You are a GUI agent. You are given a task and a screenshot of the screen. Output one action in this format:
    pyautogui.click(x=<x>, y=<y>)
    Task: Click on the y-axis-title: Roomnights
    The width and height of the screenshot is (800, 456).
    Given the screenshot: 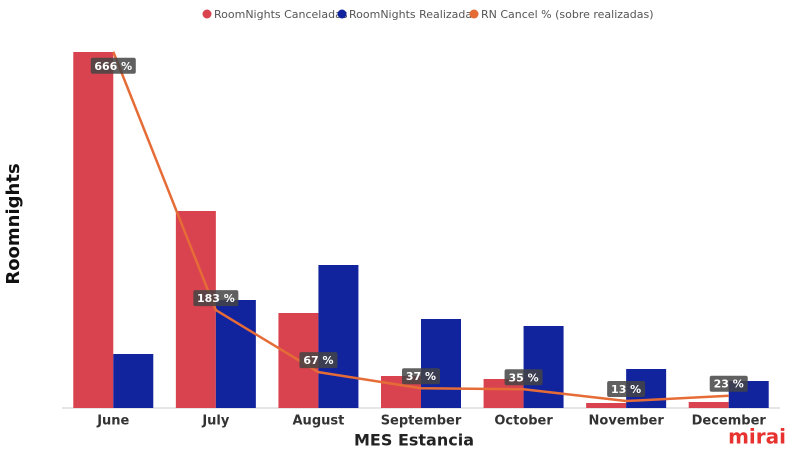 What is the action you would take?
    pyautogui.click(x=13, y=223)
    